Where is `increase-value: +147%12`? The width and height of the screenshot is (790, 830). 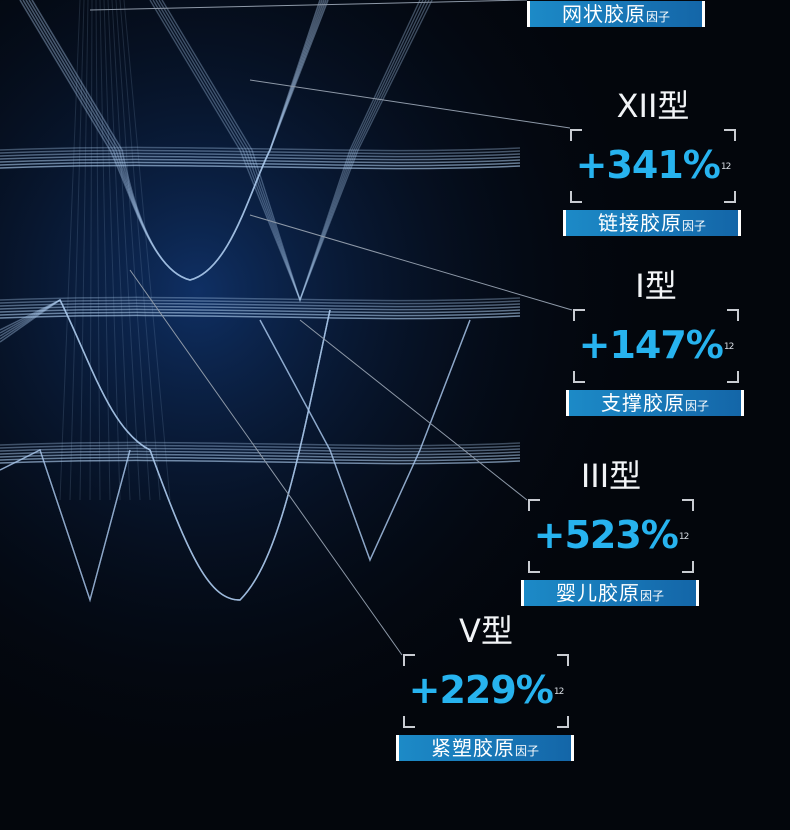 increase-value: +147%12 is located at coordinates (656, 345).